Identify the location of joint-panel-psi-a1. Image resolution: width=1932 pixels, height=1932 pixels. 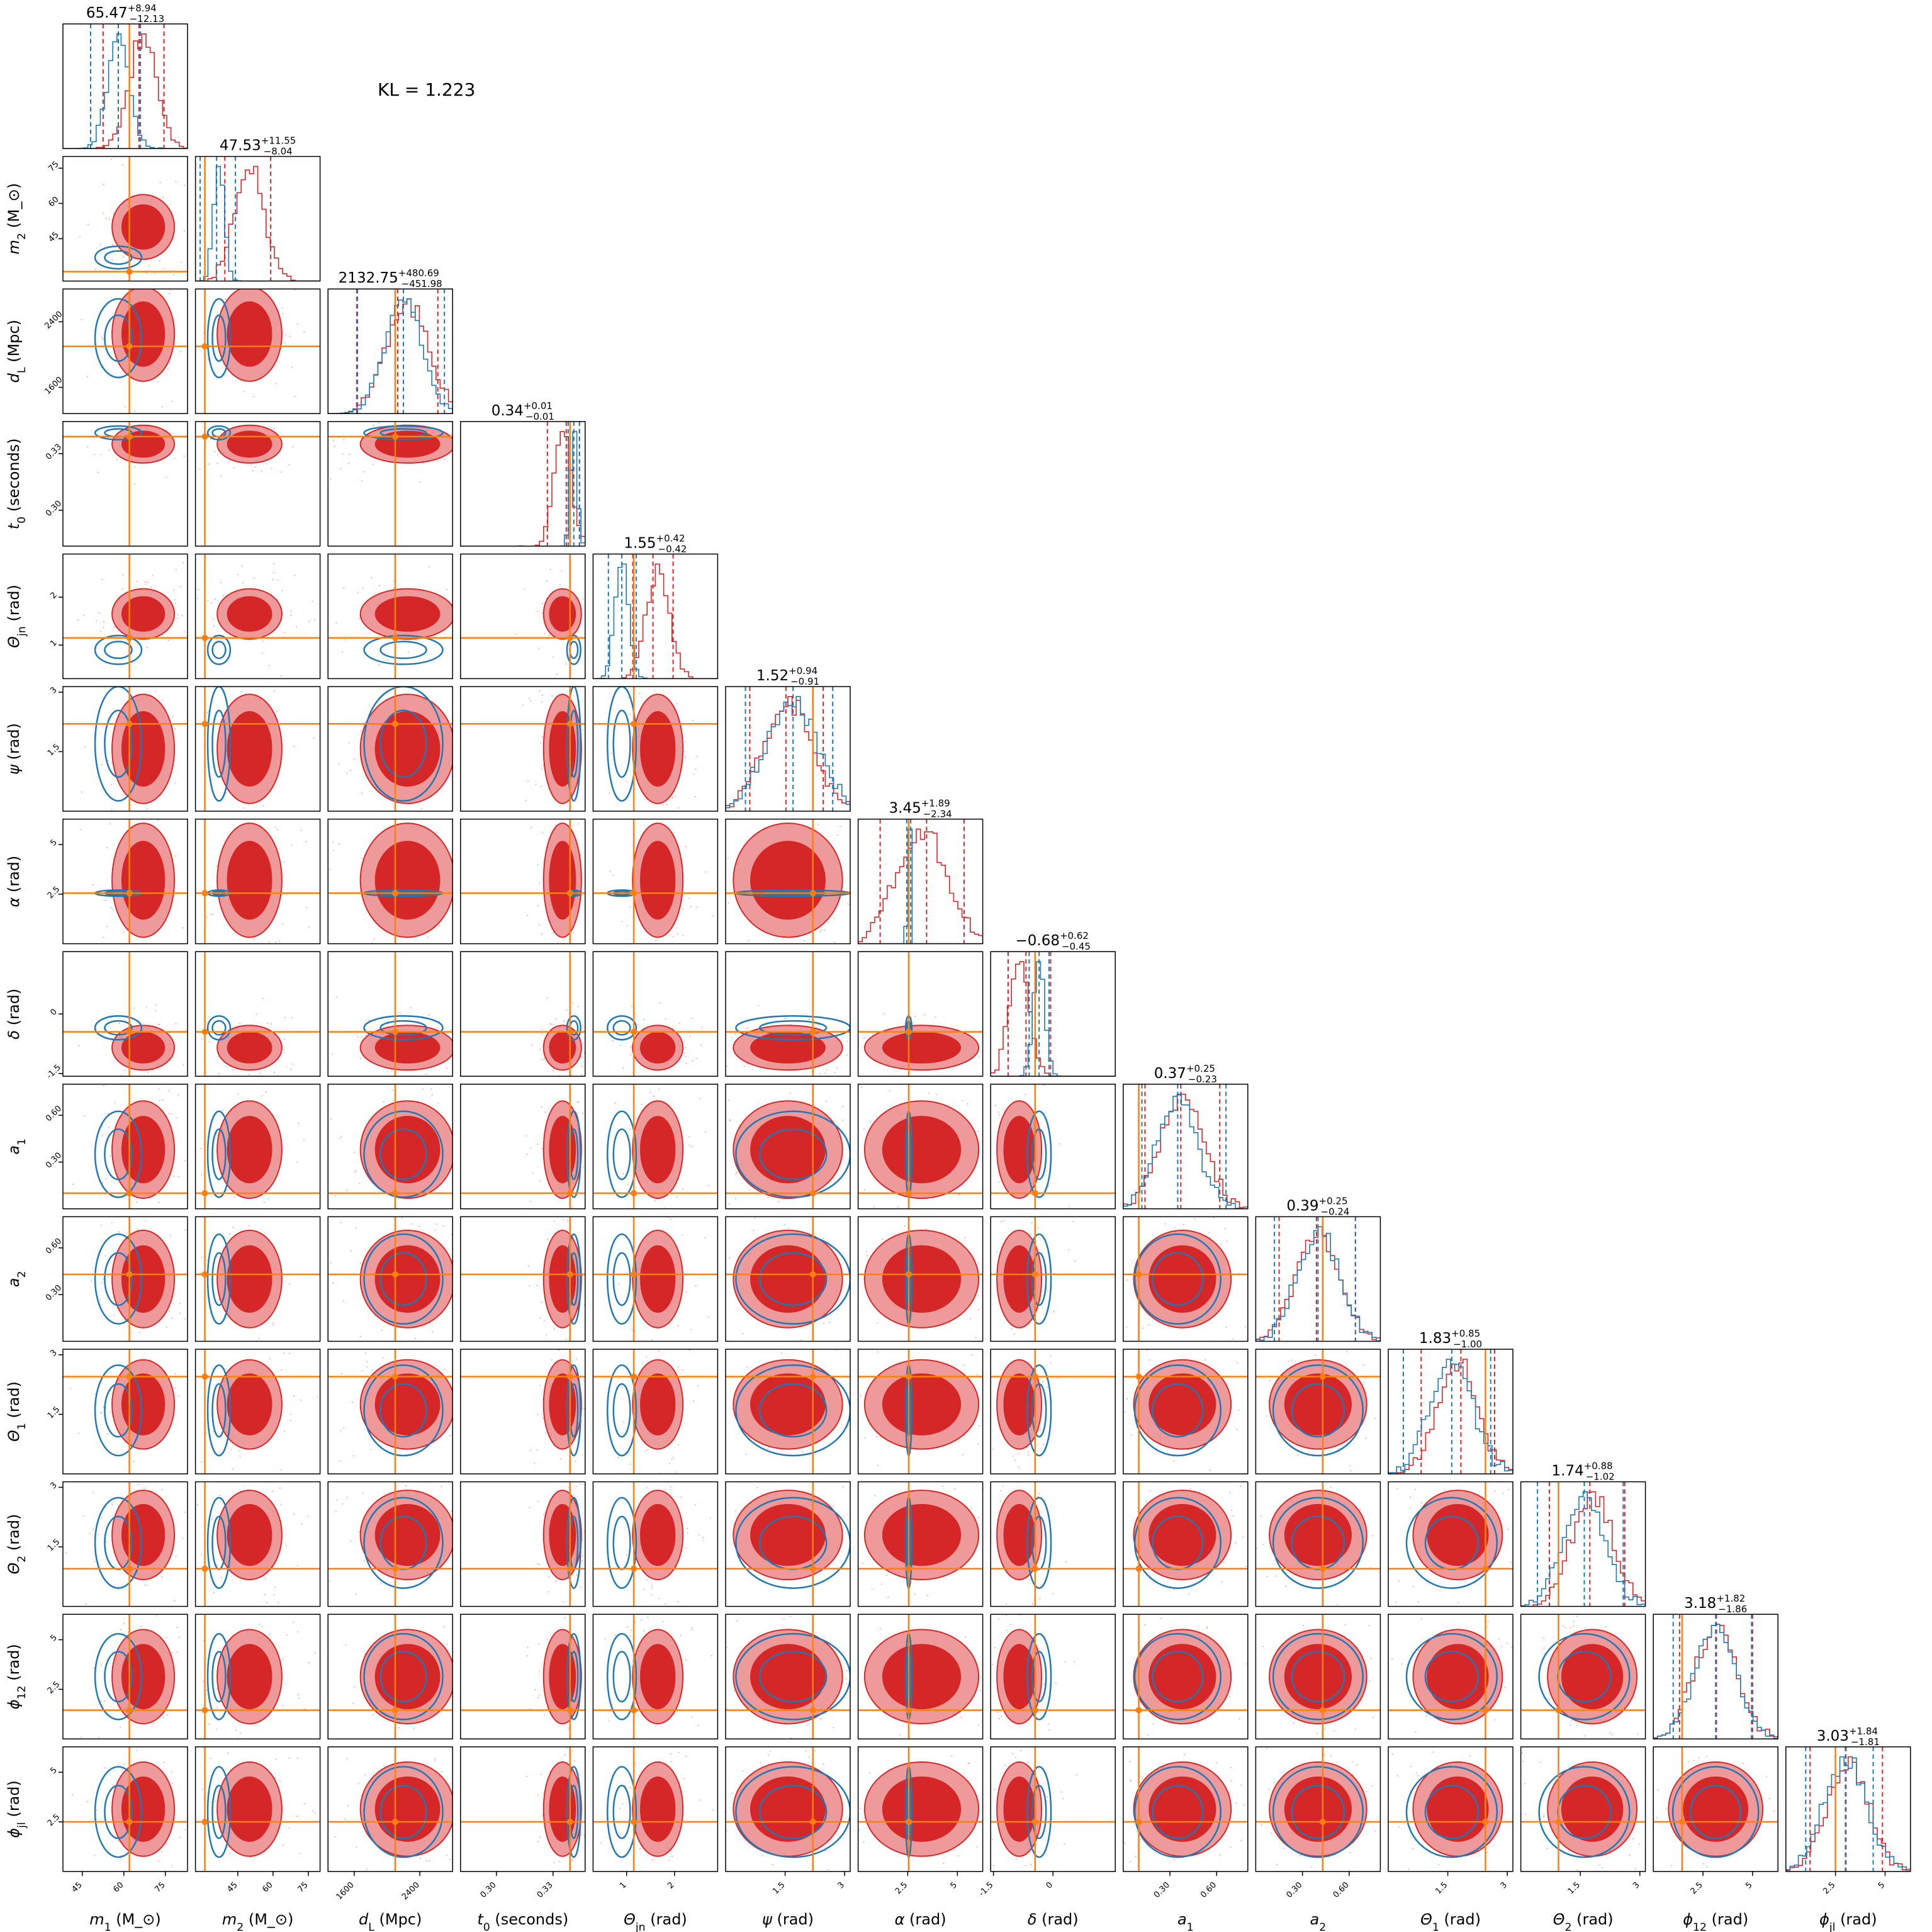
(788, 1147).